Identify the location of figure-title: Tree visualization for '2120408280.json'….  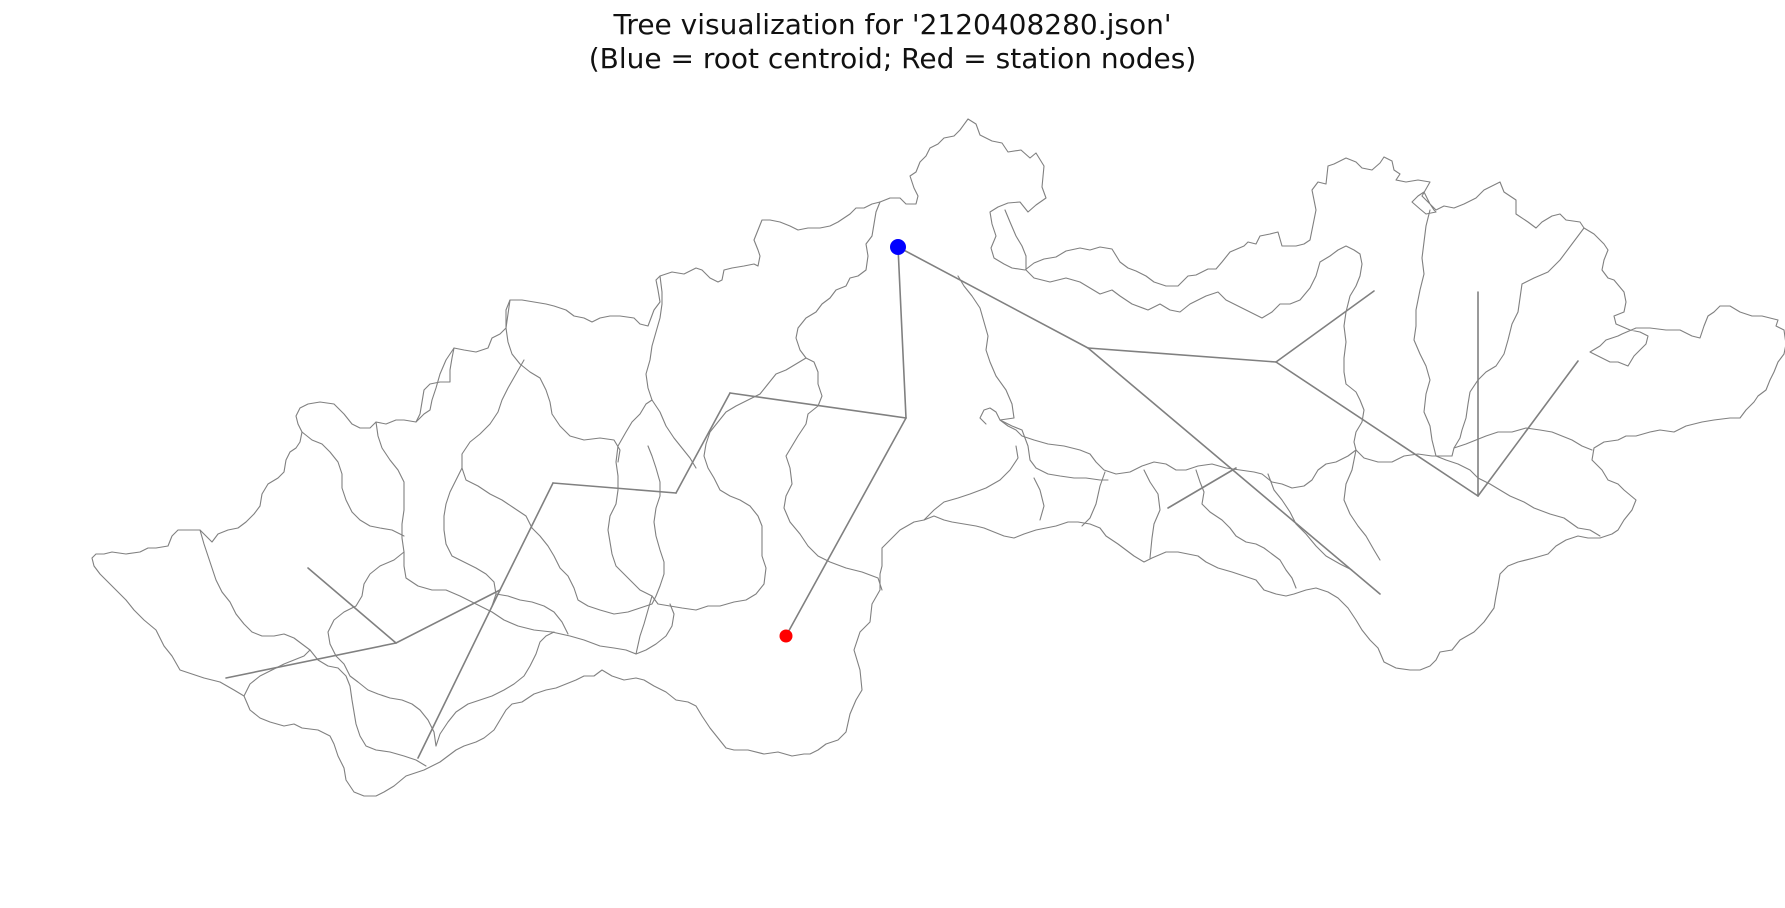
(892, 42).